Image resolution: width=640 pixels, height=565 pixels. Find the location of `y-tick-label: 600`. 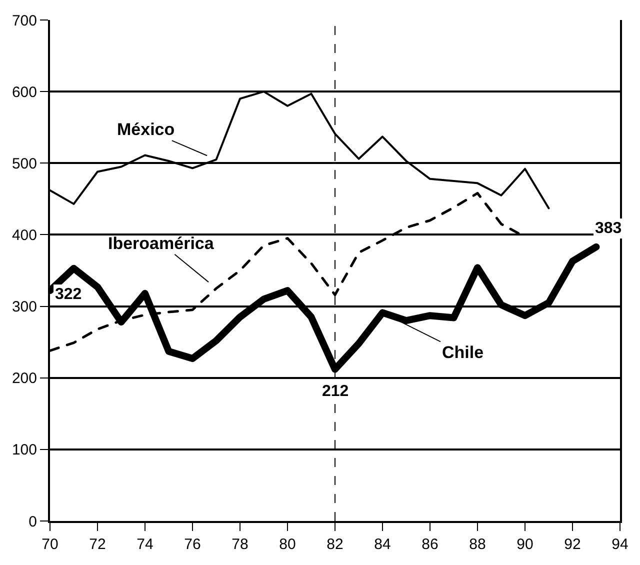

y-tick-label: 600 is located at coordinates (24, 92).